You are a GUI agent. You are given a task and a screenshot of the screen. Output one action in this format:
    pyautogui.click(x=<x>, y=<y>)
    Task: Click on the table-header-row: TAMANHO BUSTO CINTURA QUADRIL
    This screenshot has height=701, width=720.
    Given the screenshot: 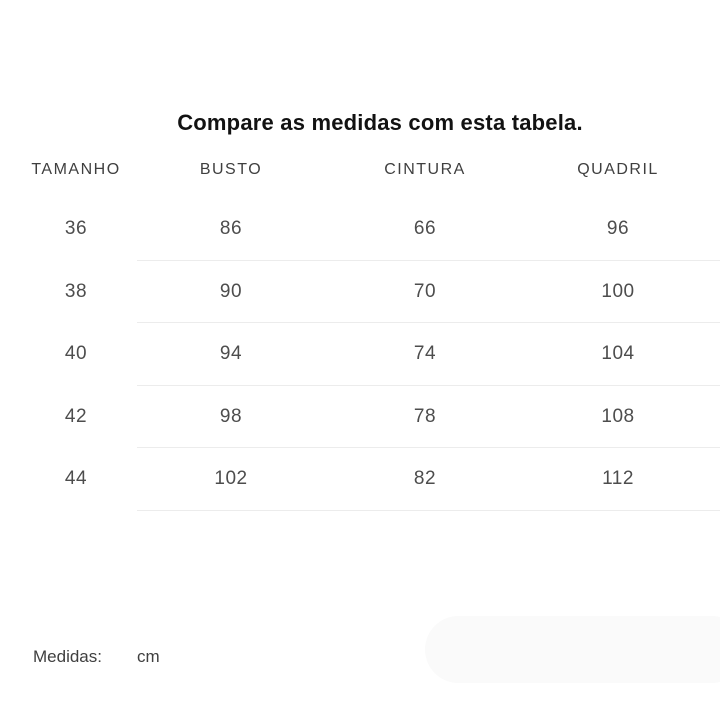 What is the action you would take?
    pyautogui.click(x=360, y=170)
    